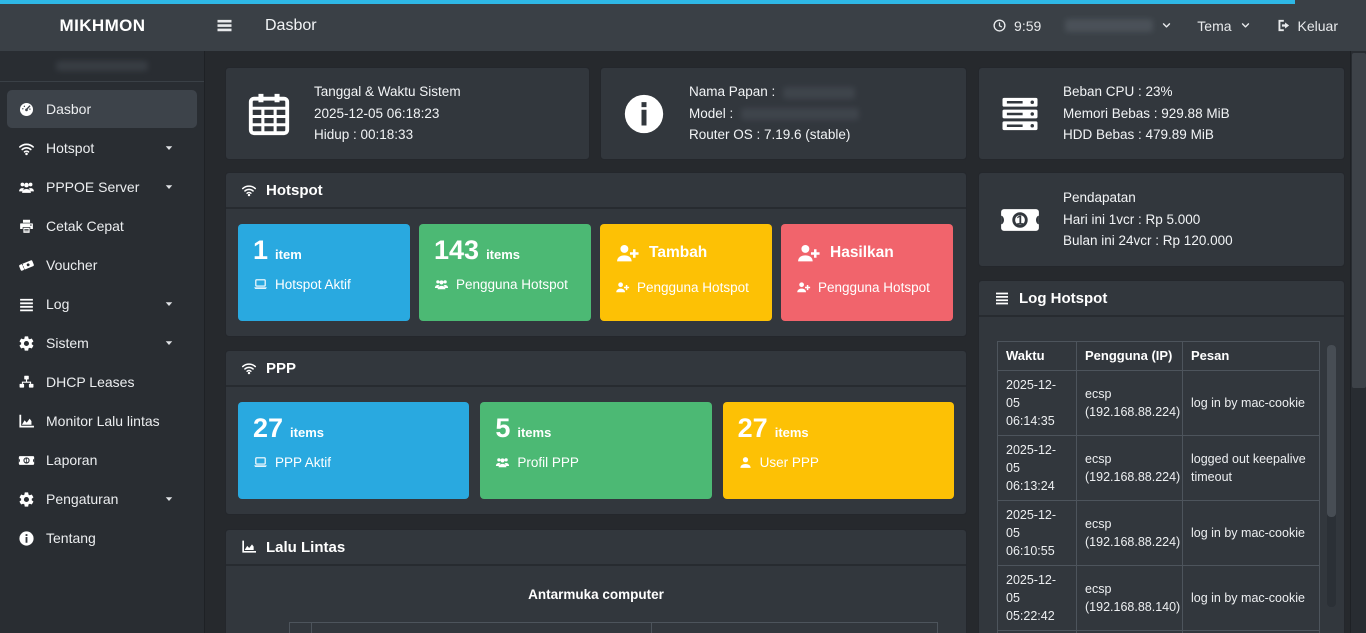 This screenshot has height=633, width=1366. Describe the element at coordinates (548, 462) in the screenshot. I see `ppp-profile-label: Profil PPP` at that location.